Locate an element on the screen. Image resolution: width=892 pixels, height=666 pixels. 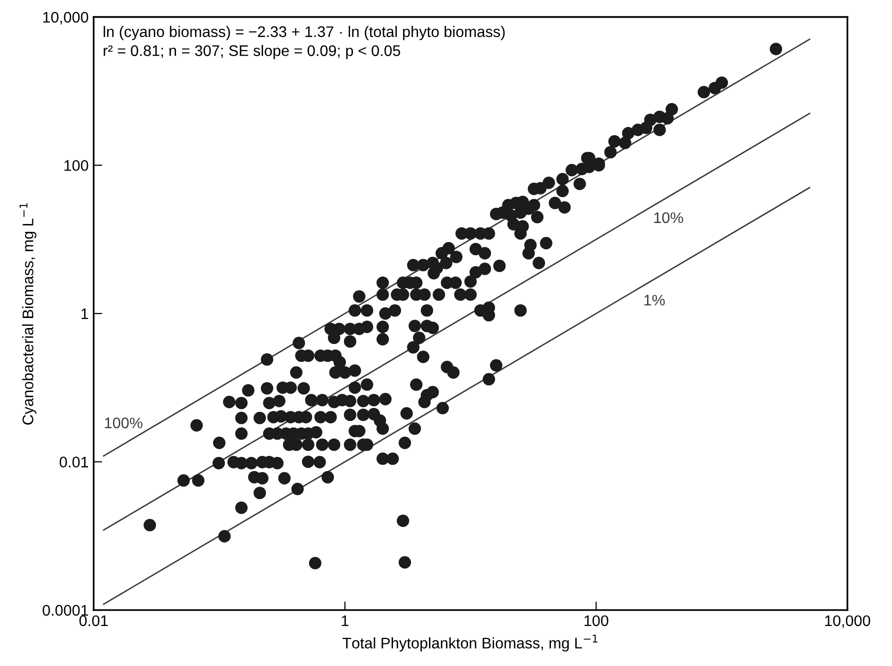
x-tick-label: 1 is located at coordinates (345, 620).